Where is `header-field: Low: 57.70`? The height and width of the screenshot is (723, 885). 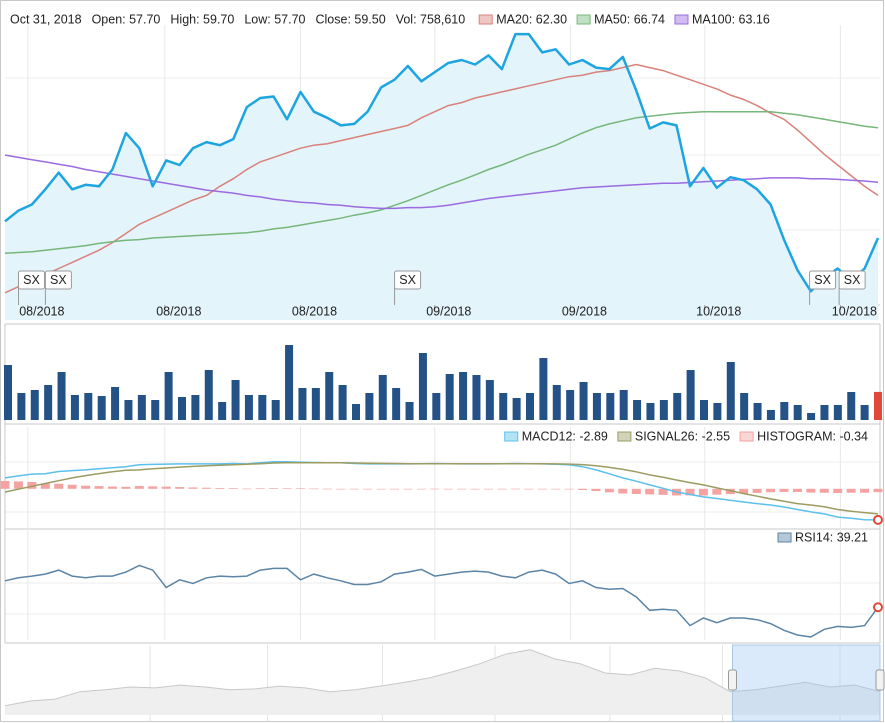
header-field: Low: 57.70 is located at coordinates (274, 19).